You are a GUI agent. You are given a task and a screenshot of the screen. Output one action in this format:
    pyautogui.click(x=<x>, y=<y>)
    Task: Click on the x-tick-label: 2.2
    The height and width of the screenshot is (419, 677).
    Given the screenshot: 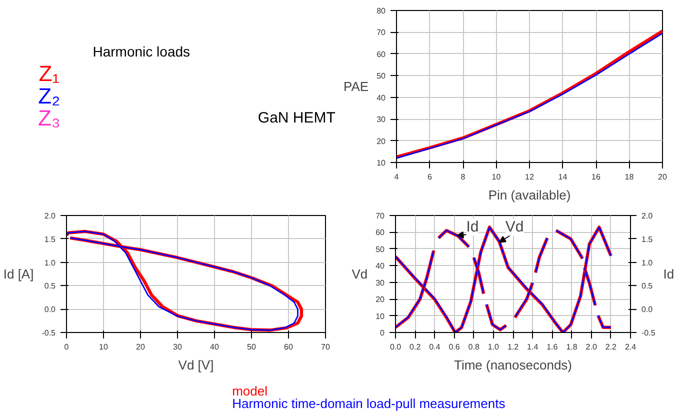 What is the action you would take?
    pyautogui.click(x=611, y=347)
    